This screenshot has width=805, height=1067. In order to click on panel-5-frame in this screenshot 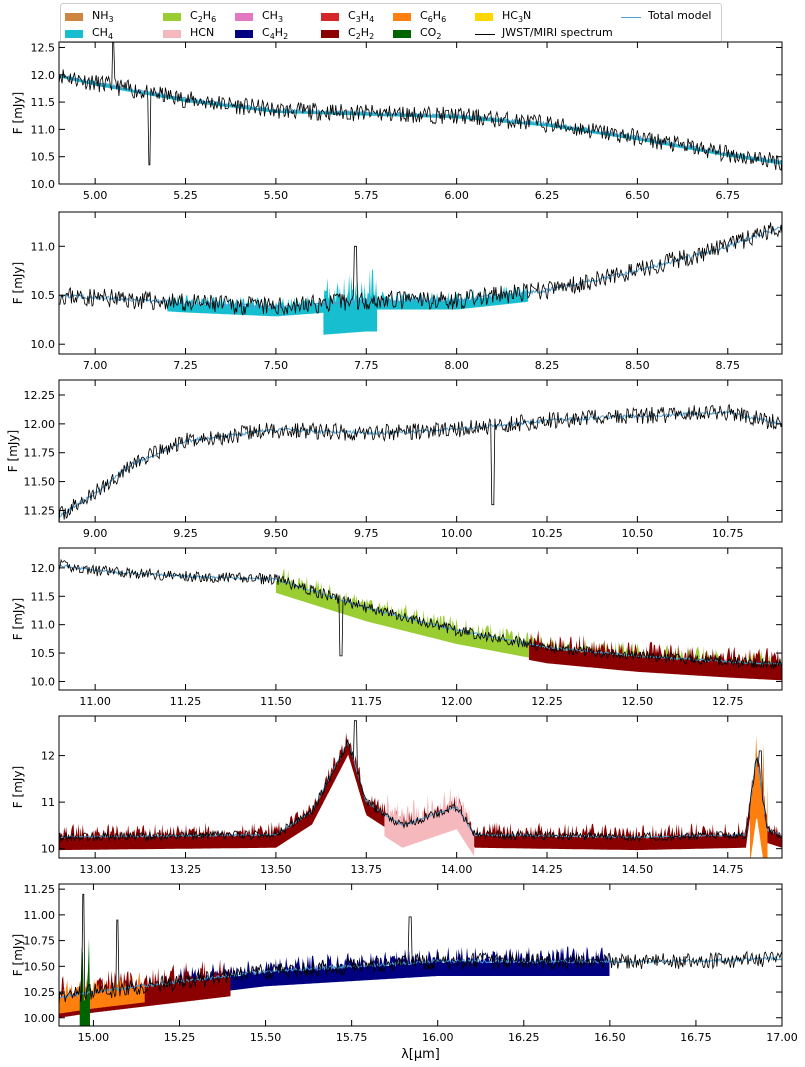, I will do `click(420, 787)`.